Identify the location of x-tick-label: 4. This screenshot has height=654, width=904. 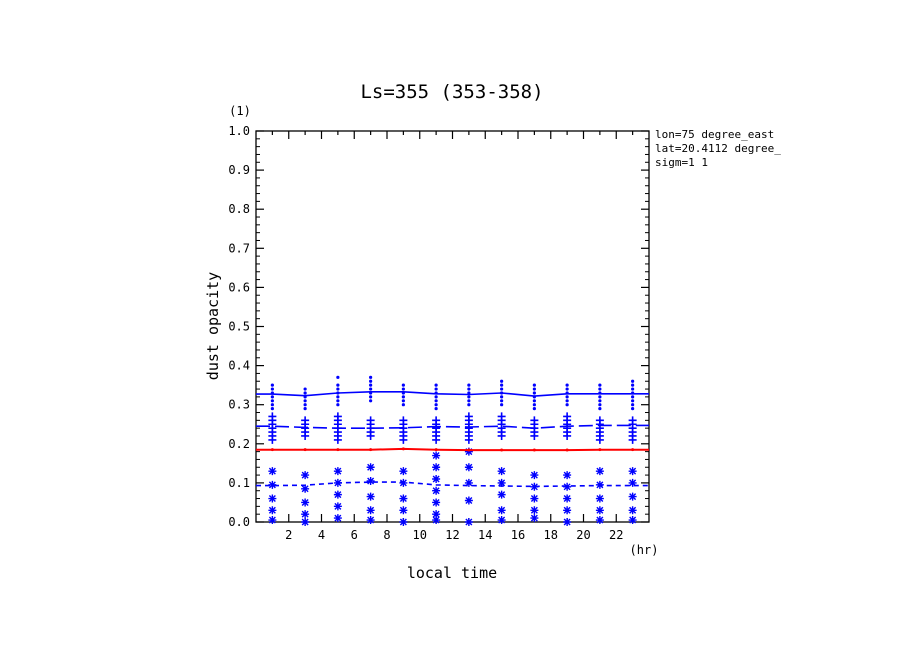
(321, 535).